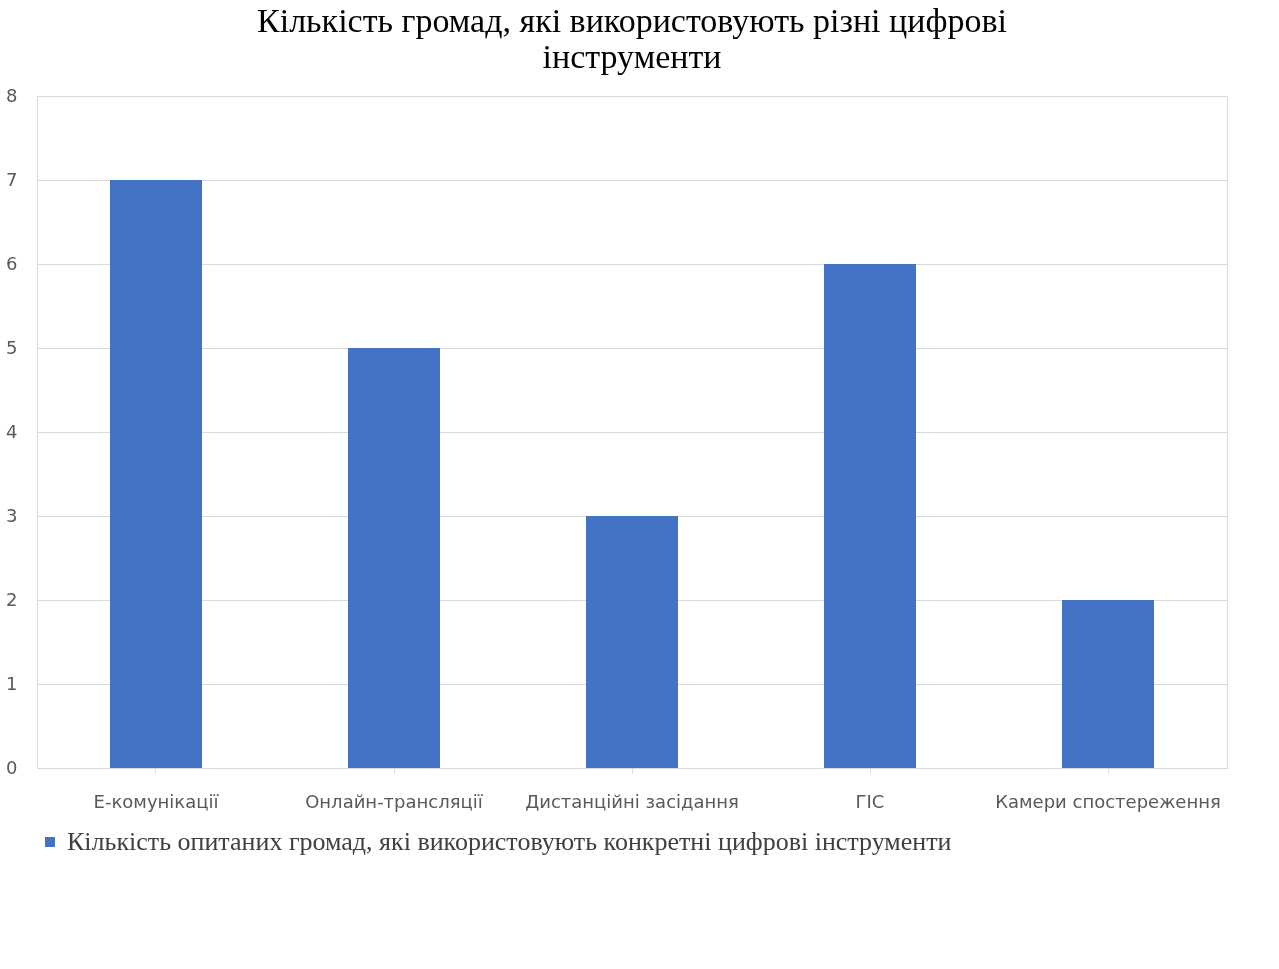 The width and height of the screenshot is (1279, 969). I want to click on x-tick-label: Дистанційні засідання, so click(632, 801).